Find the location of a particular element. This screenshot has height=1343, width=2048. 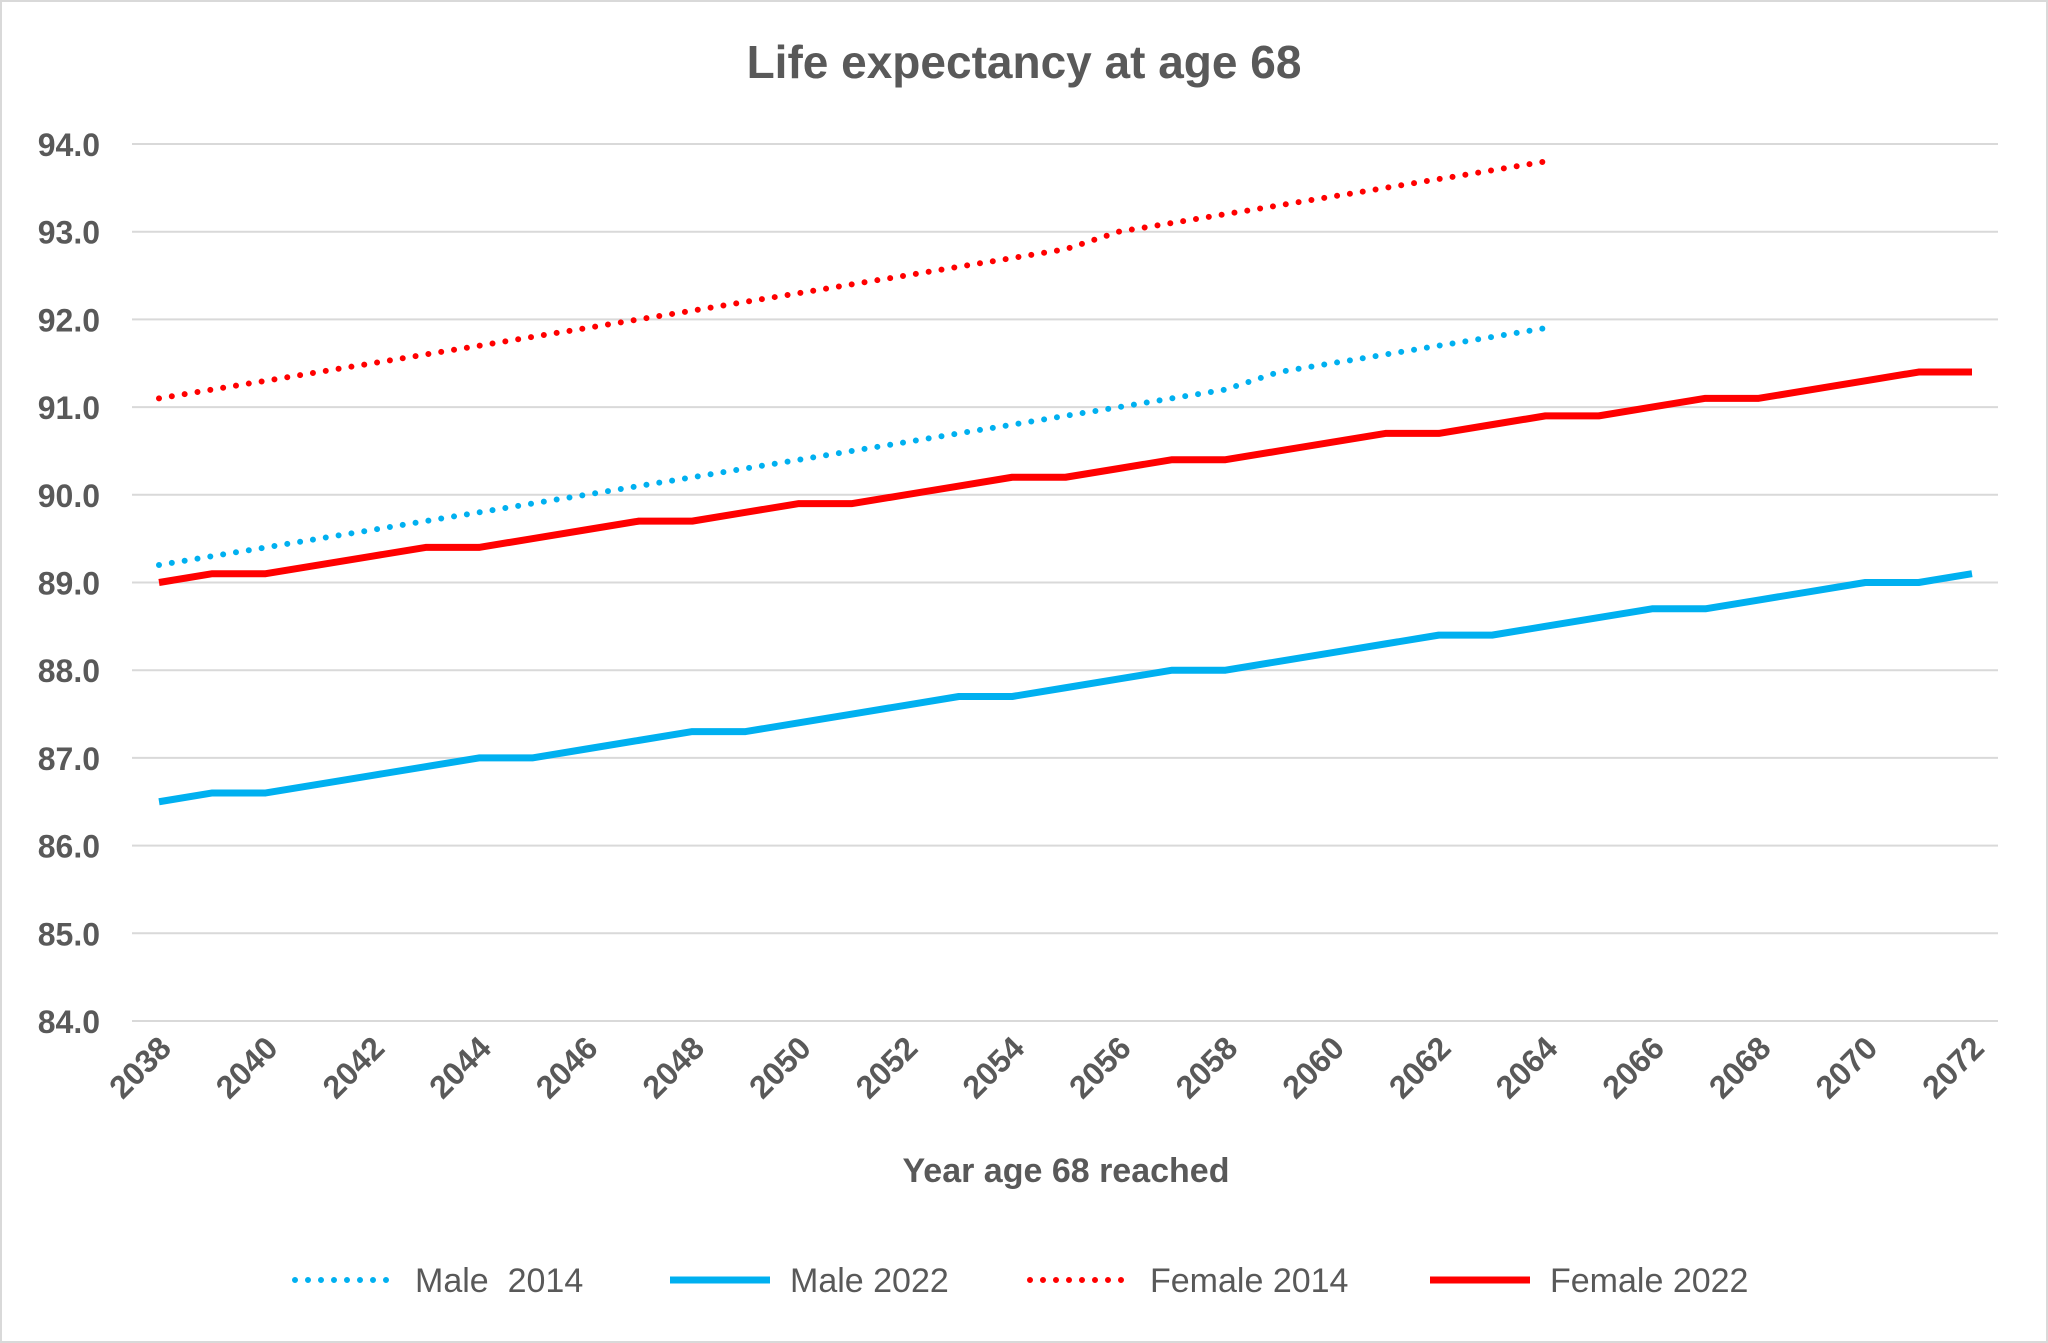

chart-title: Life expectancy at age 68 is located at coordinates (1024, 62).